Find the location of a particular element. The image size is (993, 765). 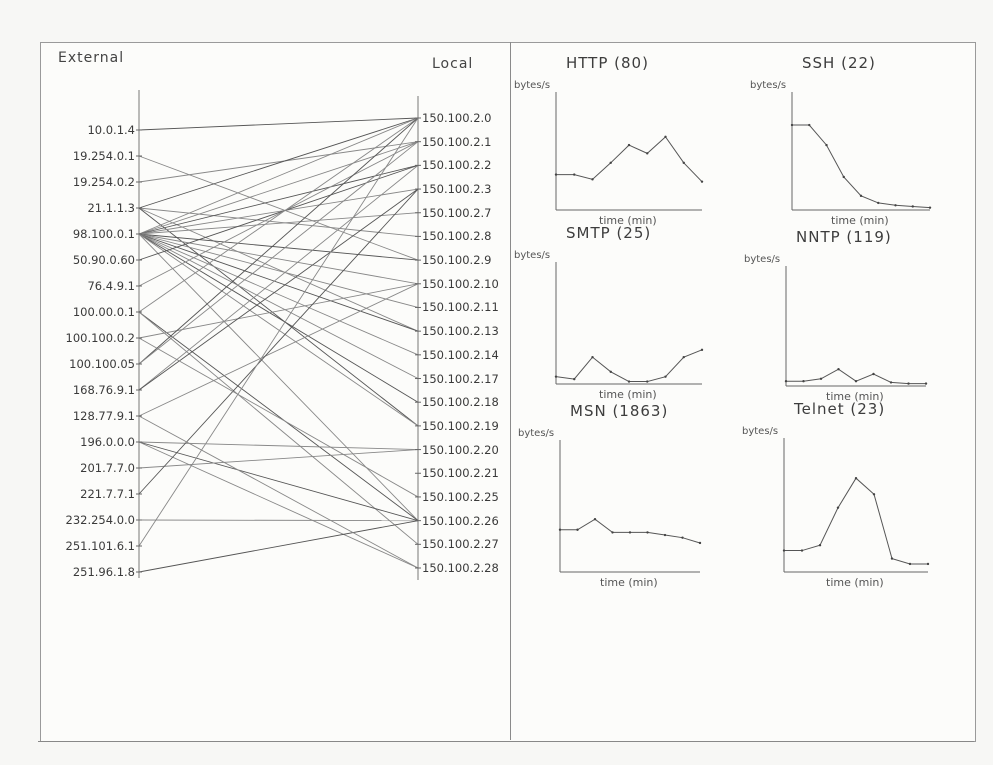

local-ip-label: 150.100.2.9 is located at coordinates (457, 260).